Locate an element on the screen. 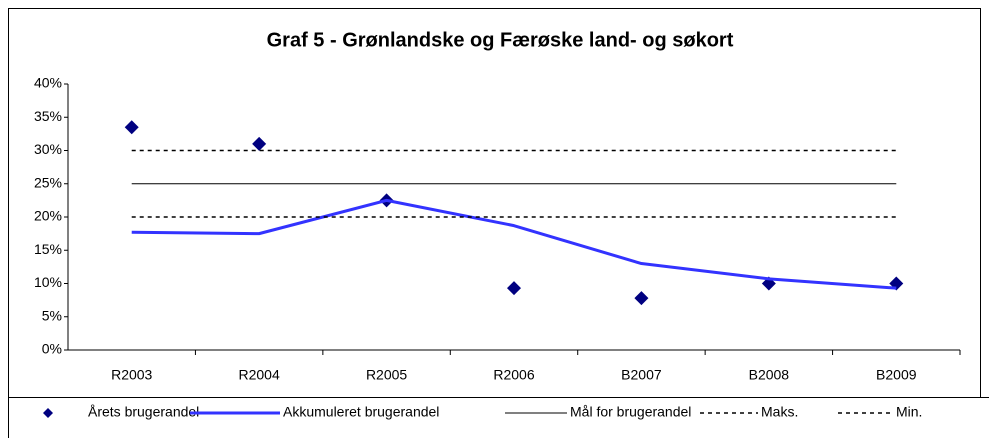  legend-box is located at coordinates (498, 417).